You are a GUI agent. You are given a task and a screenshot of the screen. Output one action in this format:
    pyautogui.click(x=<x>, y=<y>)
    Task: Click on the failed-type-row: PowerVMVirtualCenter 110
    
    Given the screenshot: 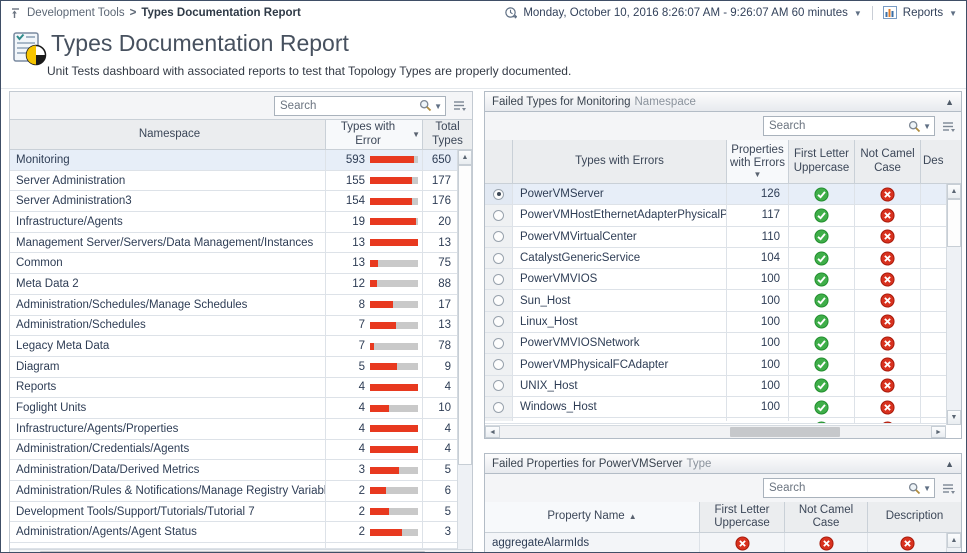 What is the action you would take?
    pyautogui.click(x=715, y=237)
    